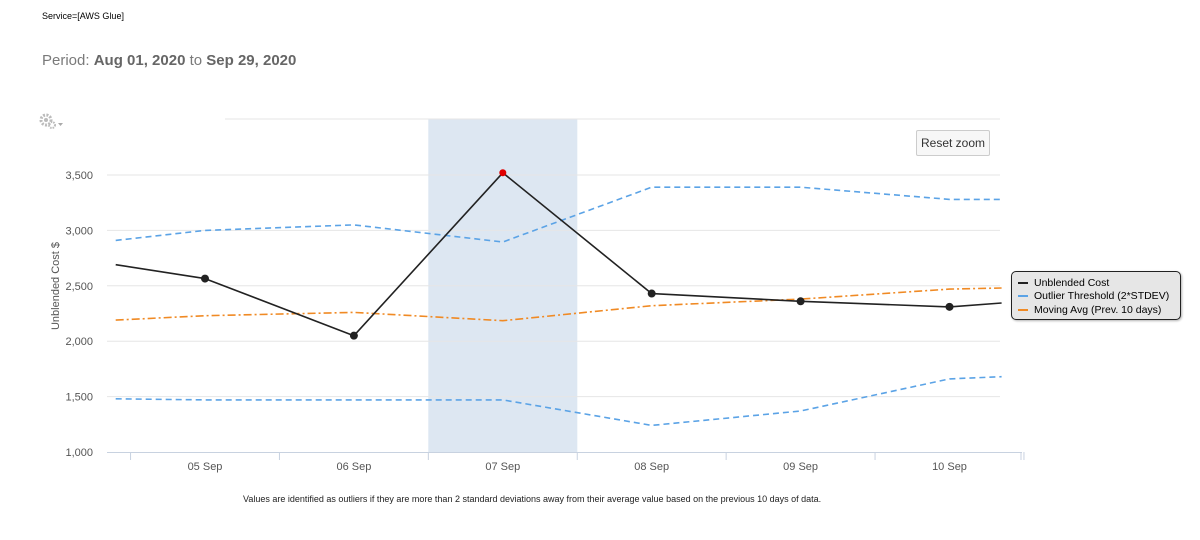  What do you see at coordinates (52, 122) in the screenshot?
I see `gear-icon` at bounding box center [52, 122].